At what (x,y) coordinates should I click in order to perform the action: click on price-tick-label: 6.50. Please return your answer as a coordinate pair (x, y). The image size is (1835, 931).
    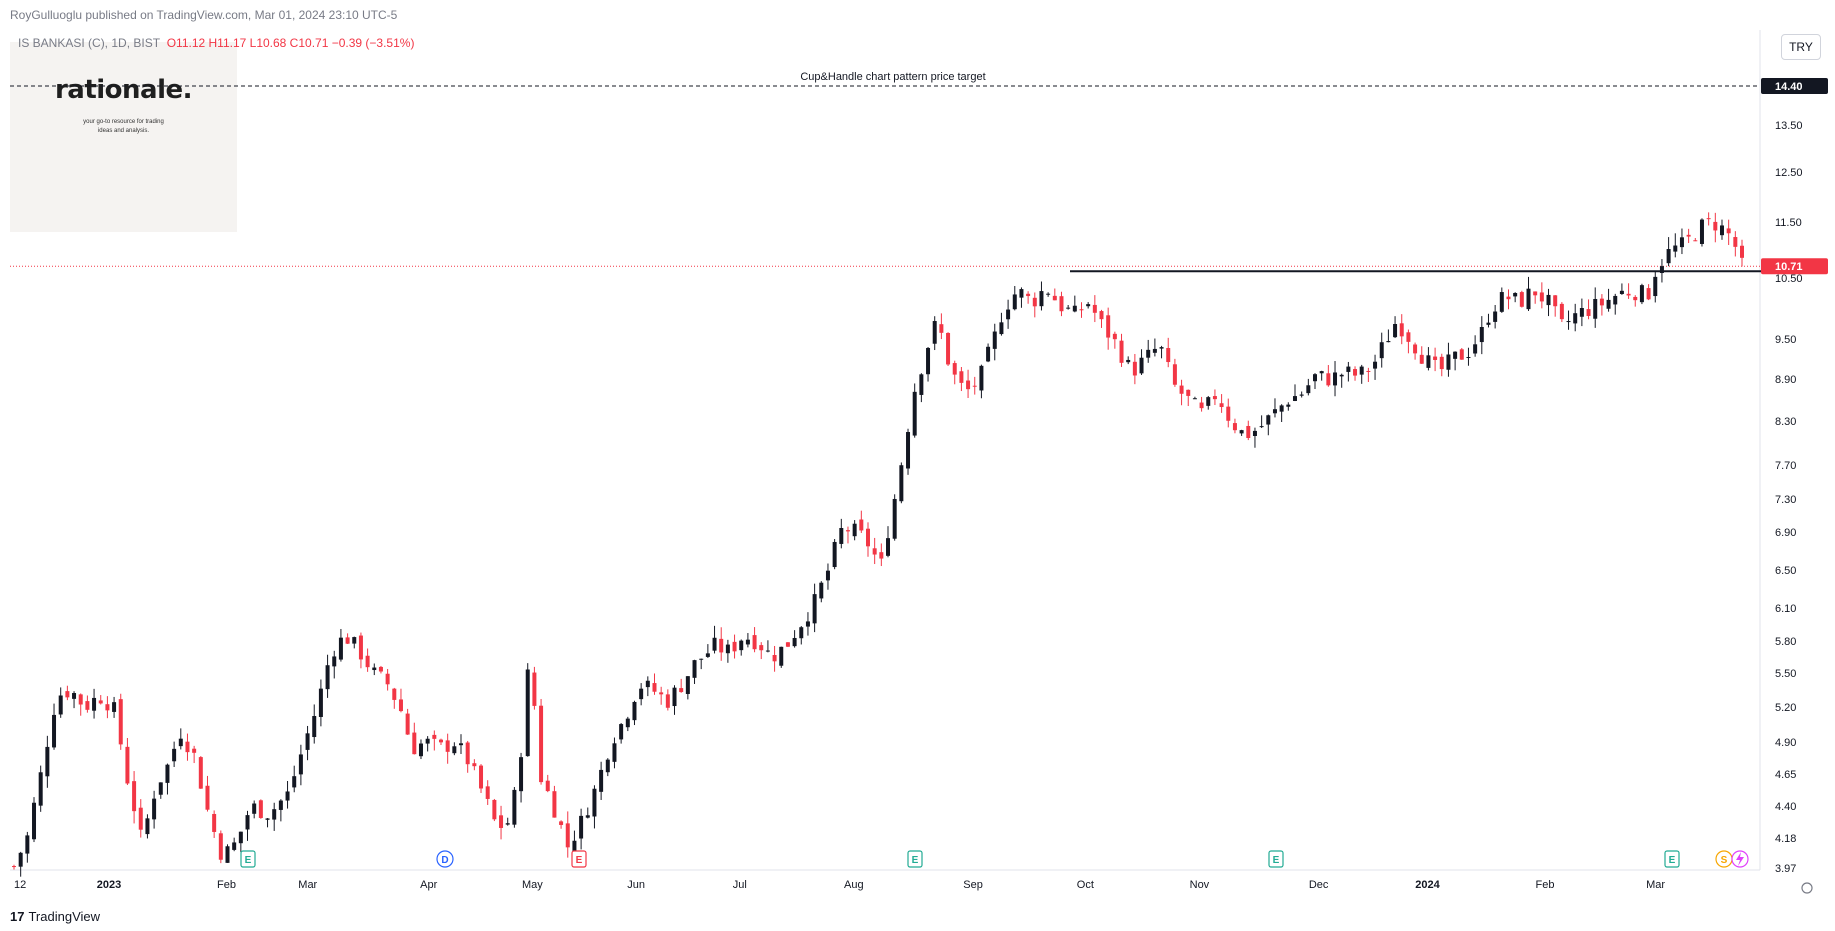
    Looking at the image, I should click on (1785, 571).